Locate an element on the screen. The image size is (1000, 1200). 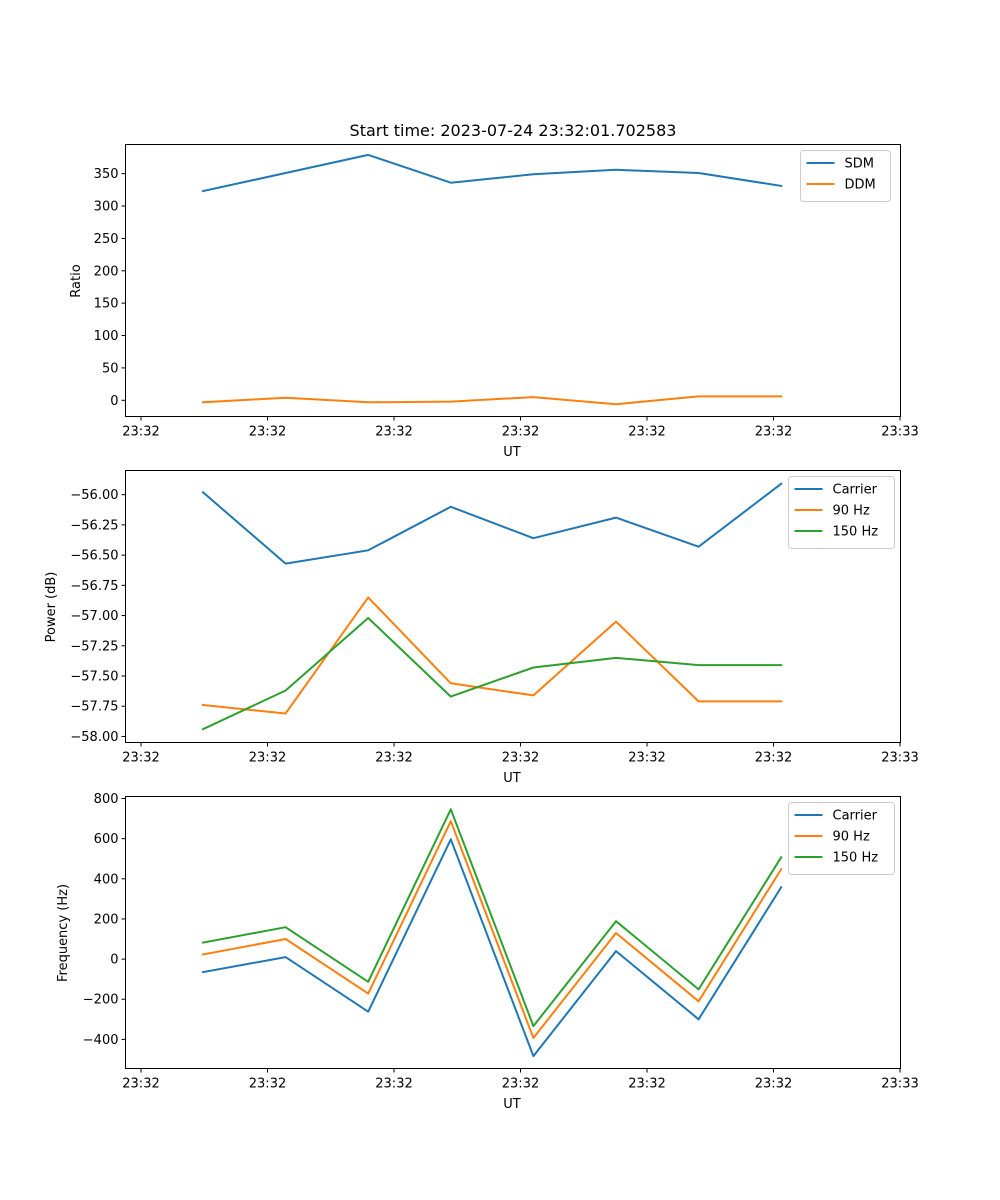
power-series-carrier-line is located at coordinates (492, 523).